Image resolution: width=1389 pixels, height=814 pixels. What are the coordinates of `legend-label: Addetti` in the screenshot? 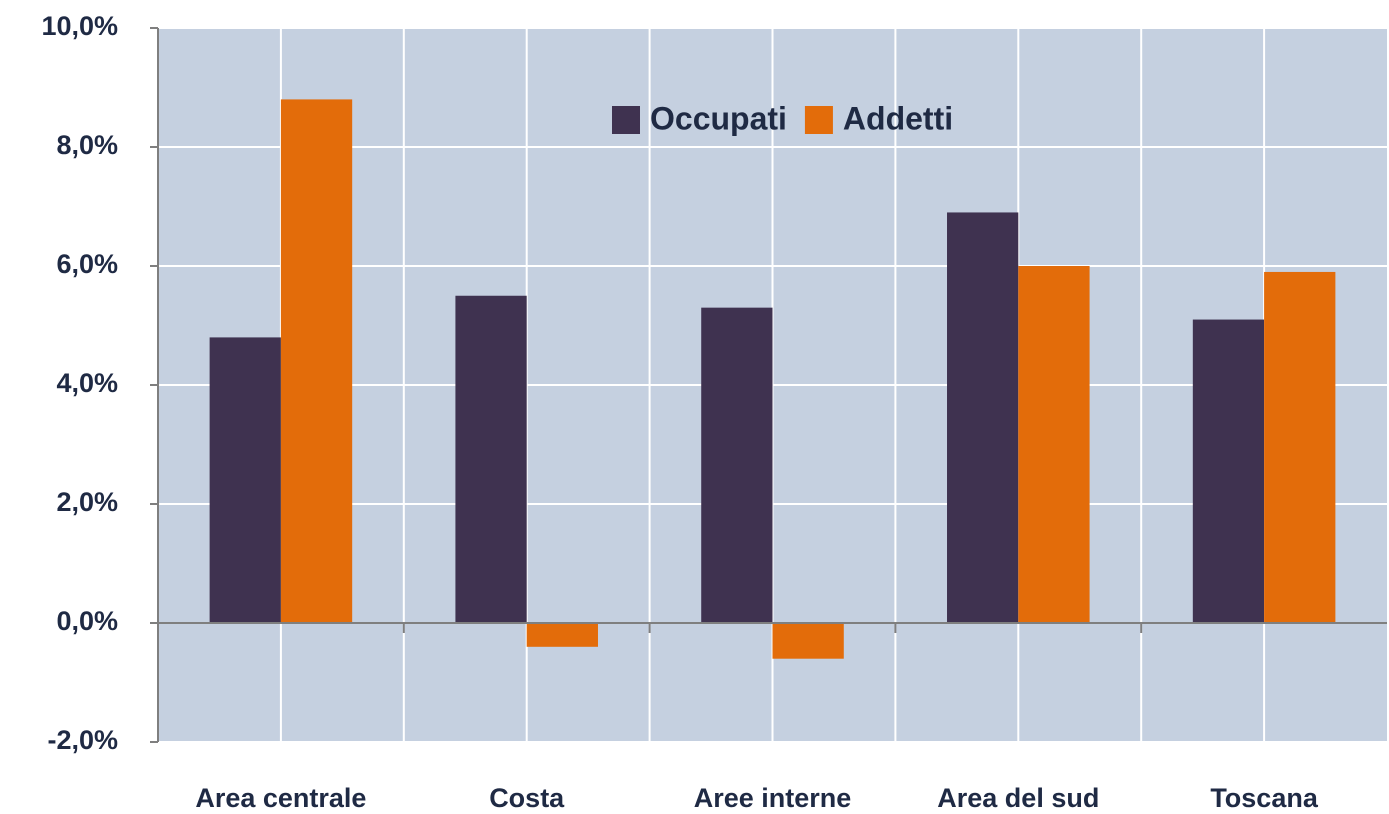 It's located at (898, 118).